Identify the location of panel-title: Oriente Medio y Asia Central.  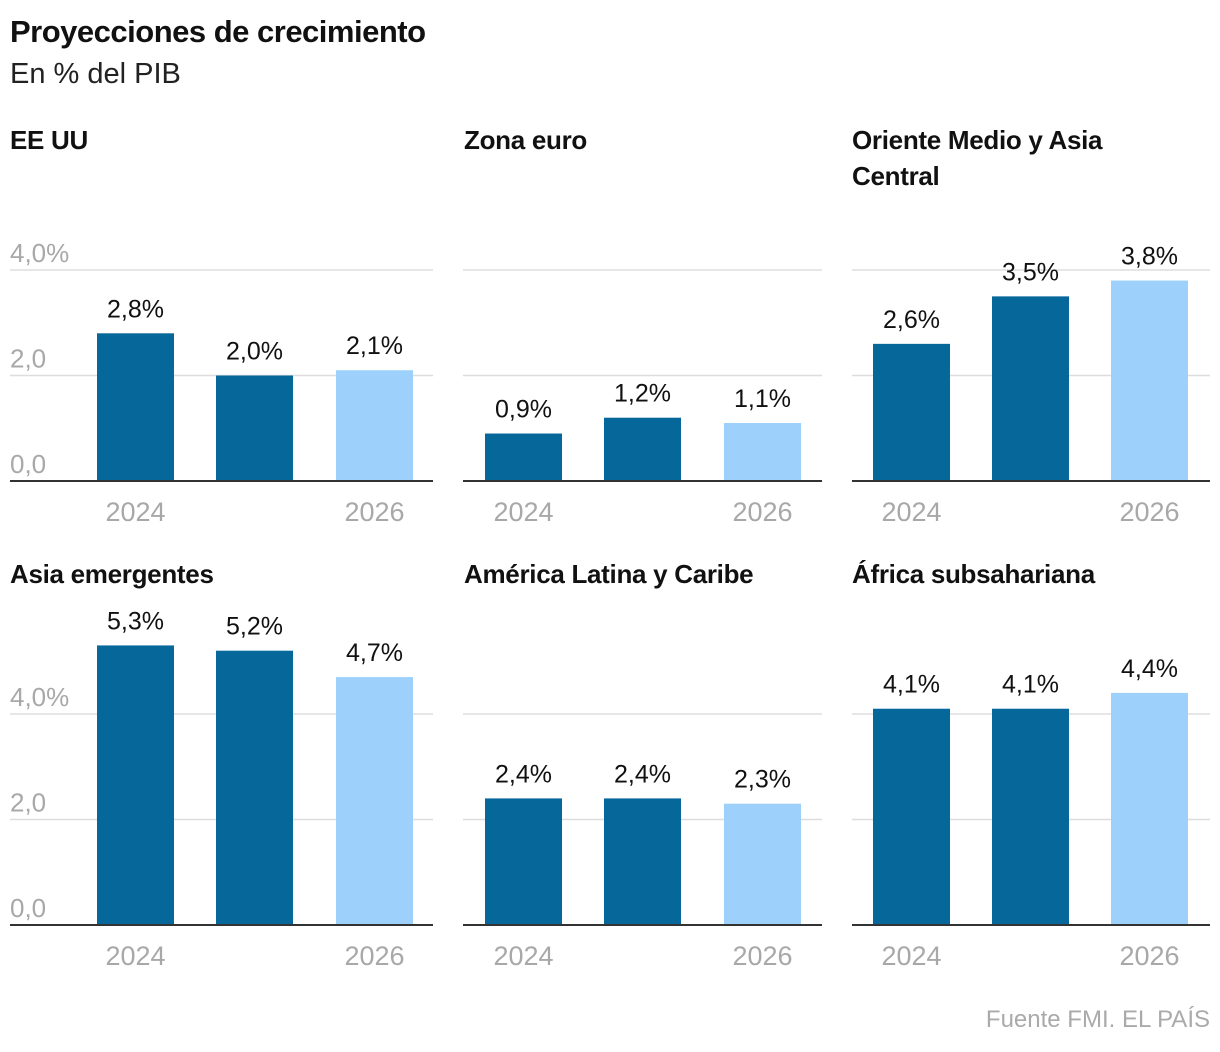
(977, 158).